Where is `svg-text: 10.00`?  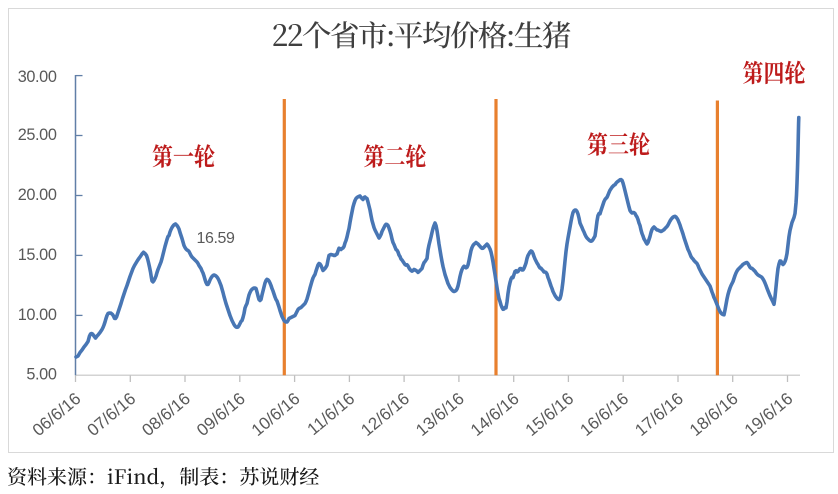
svg-text: 10.00 is located at coordinates (37, 315).